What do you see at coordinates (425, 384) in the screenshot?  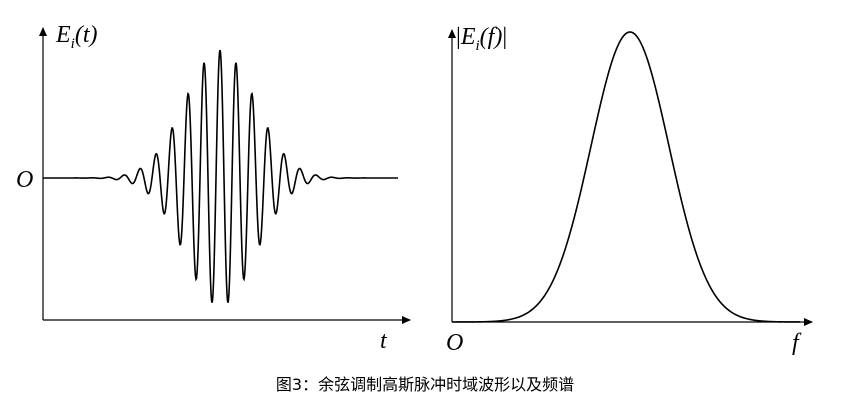 I see `caption: 图3：余弦调制高斯脉冲时域波形以及频谱` at bounding box center [425, 384].